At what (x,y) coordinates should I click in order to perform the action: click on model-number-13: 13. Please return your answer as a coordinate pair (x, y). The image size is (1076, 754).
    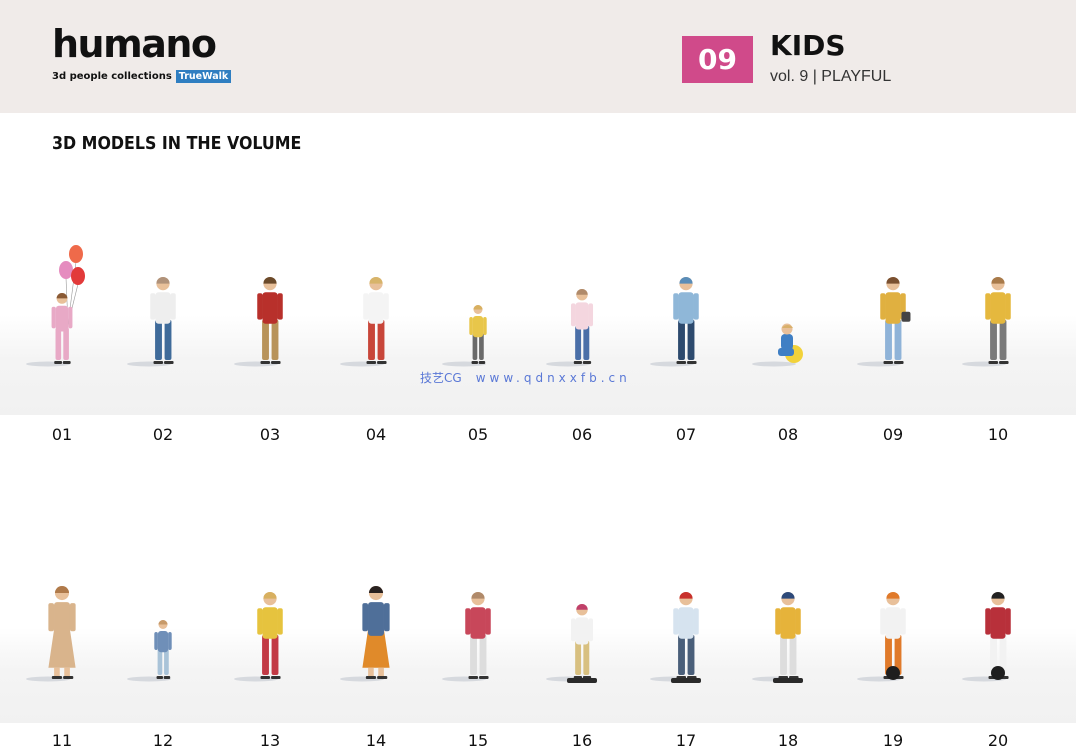
    Looking at the image, I should click on (270, 740).